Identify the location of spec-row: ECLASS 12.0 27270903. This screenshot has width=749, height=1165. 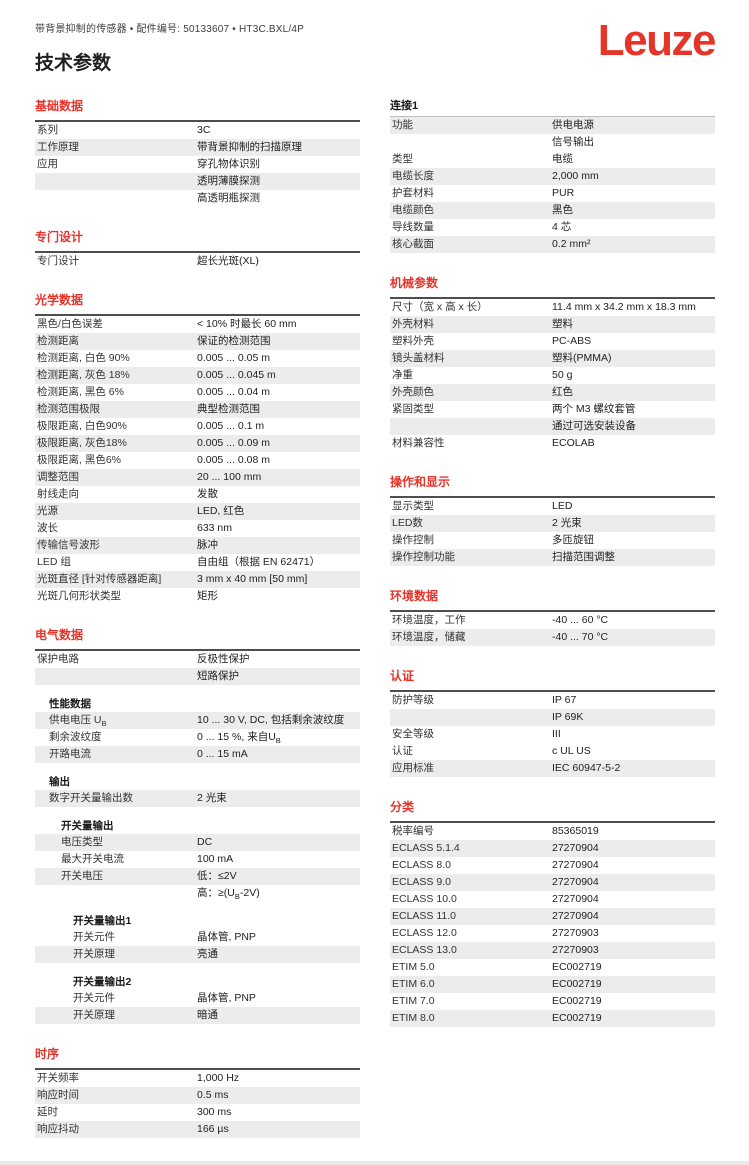
(552, 933).